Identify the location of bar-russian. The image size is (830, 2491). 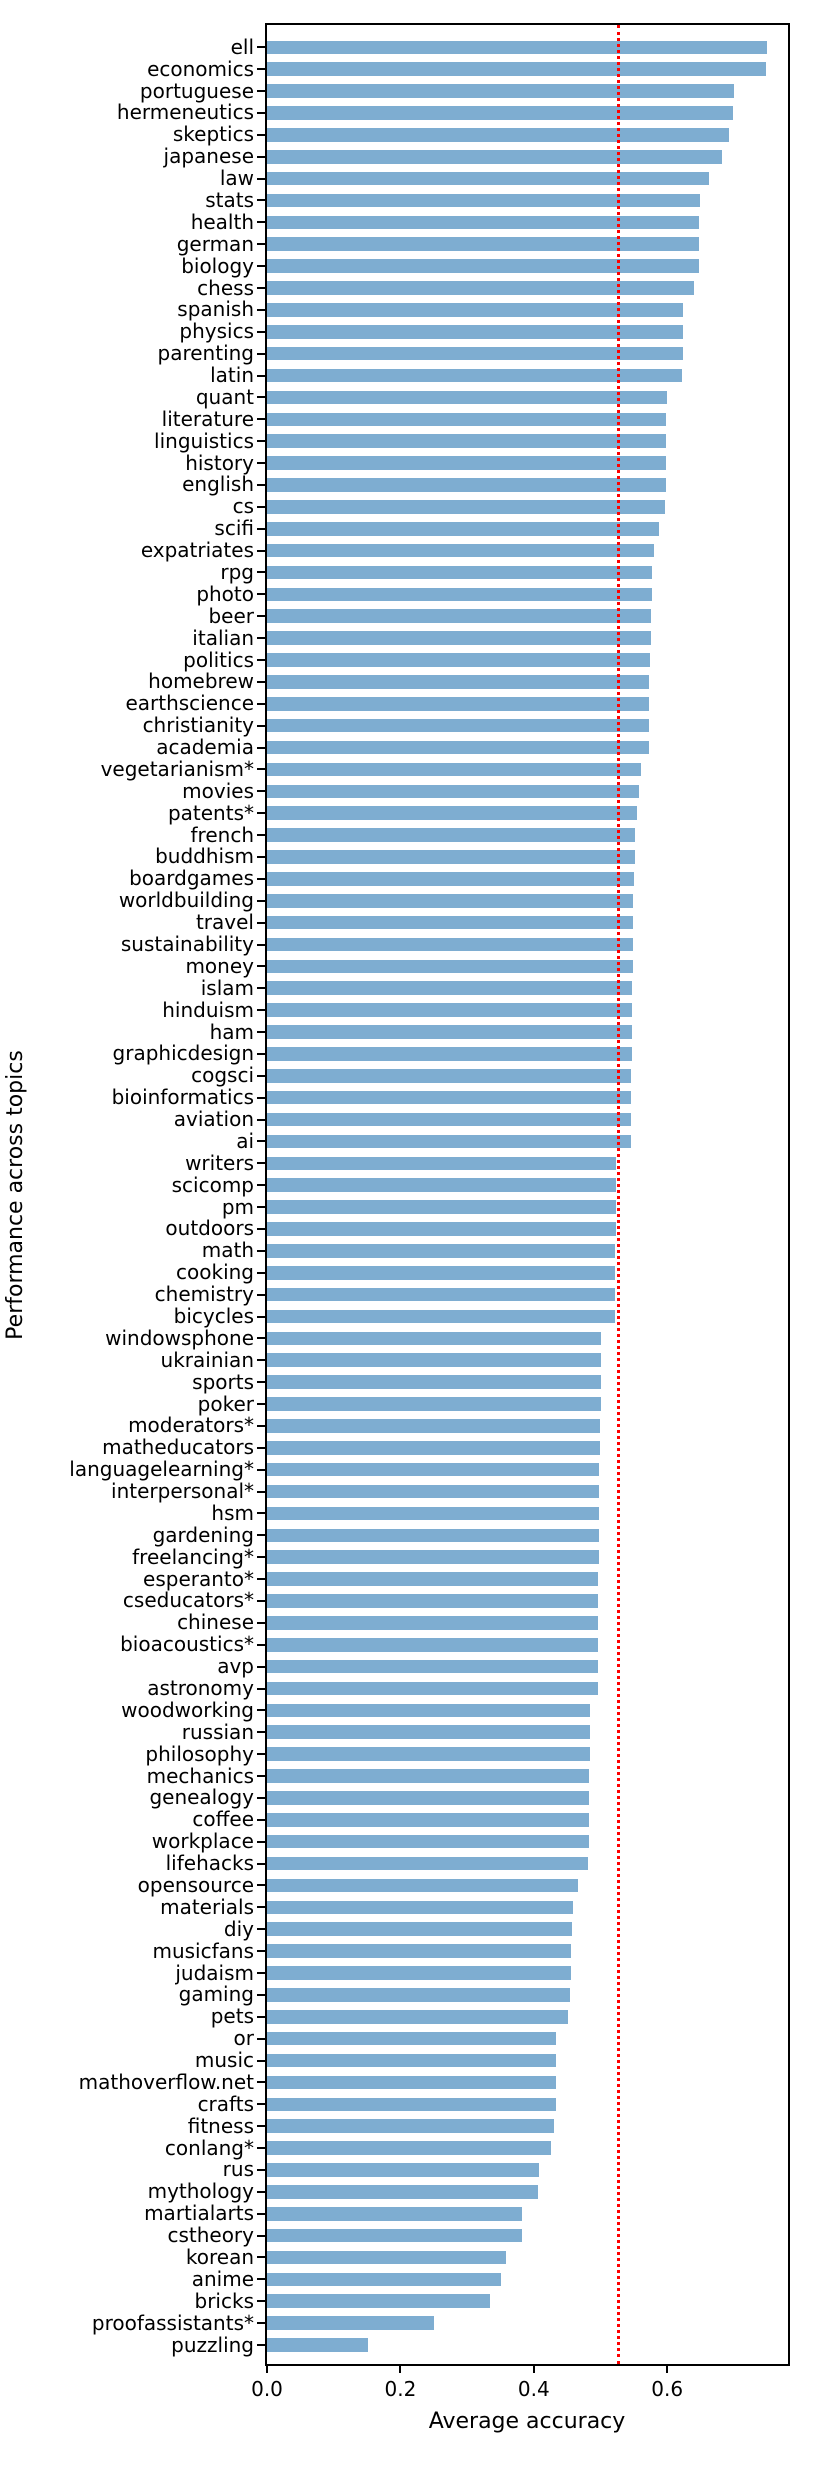
(428, 1732).